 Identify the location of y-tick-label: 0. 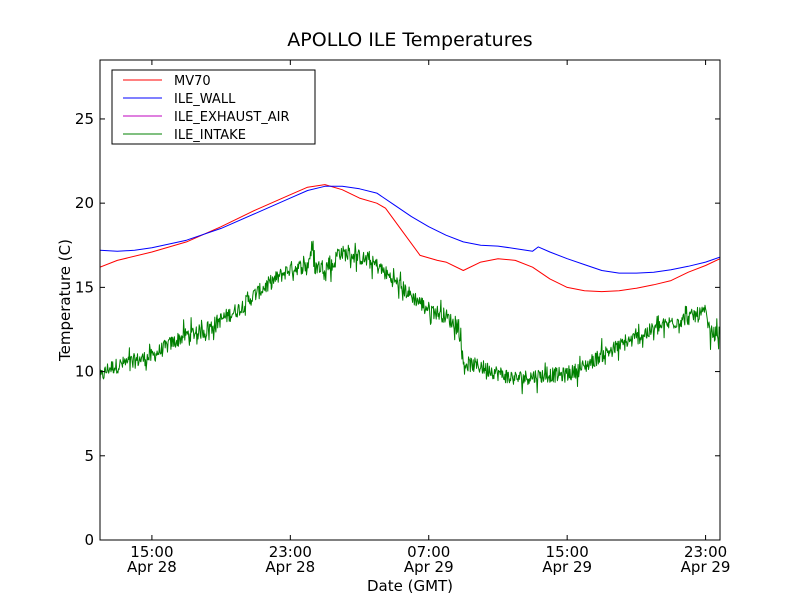
(89, 540).